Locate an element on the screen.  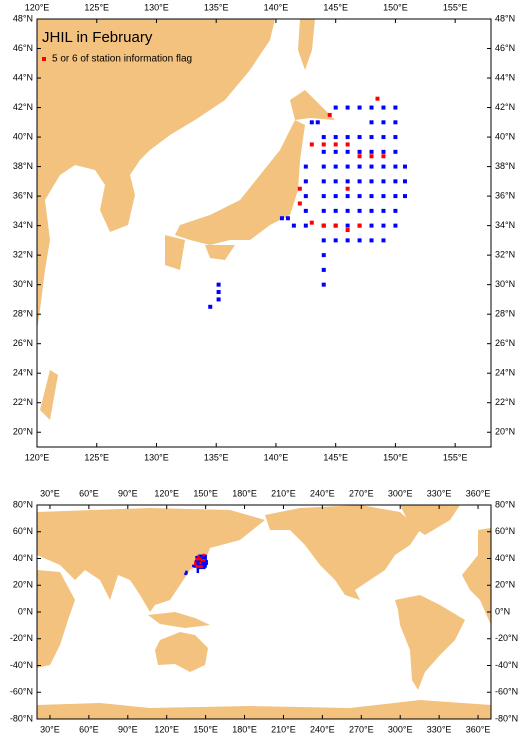
y-tick-label: 22°N is located at coordinates (23, 402).